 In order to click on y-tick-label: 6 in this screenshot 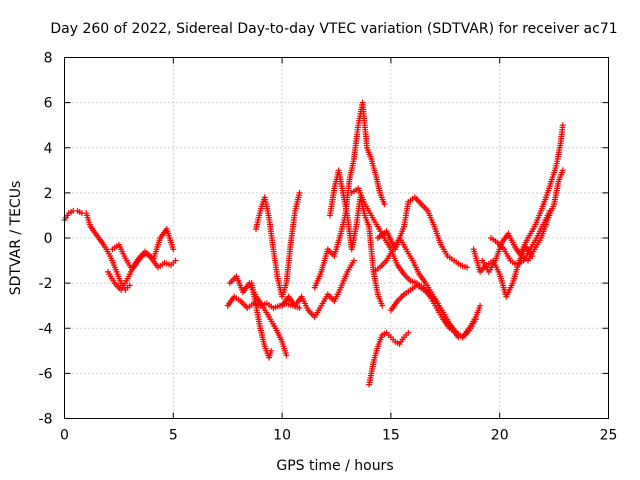, I will do `click(48, 104)`.